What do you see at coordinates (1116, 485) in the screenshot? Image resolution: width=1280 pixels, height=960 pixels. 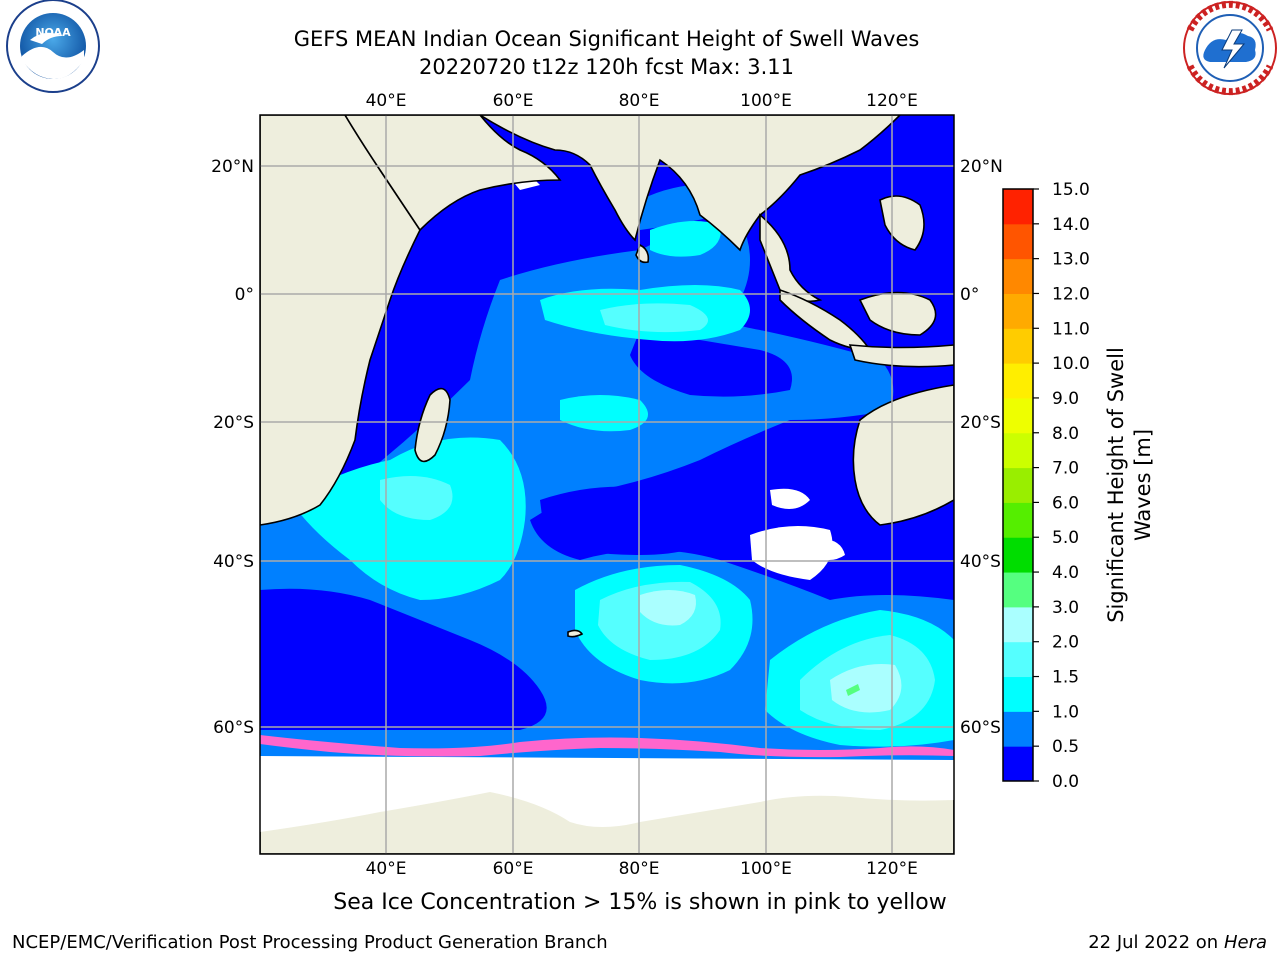 I see `colorbar-label-line1: Significant Height of Swell` at bounding box center [1116, 485].